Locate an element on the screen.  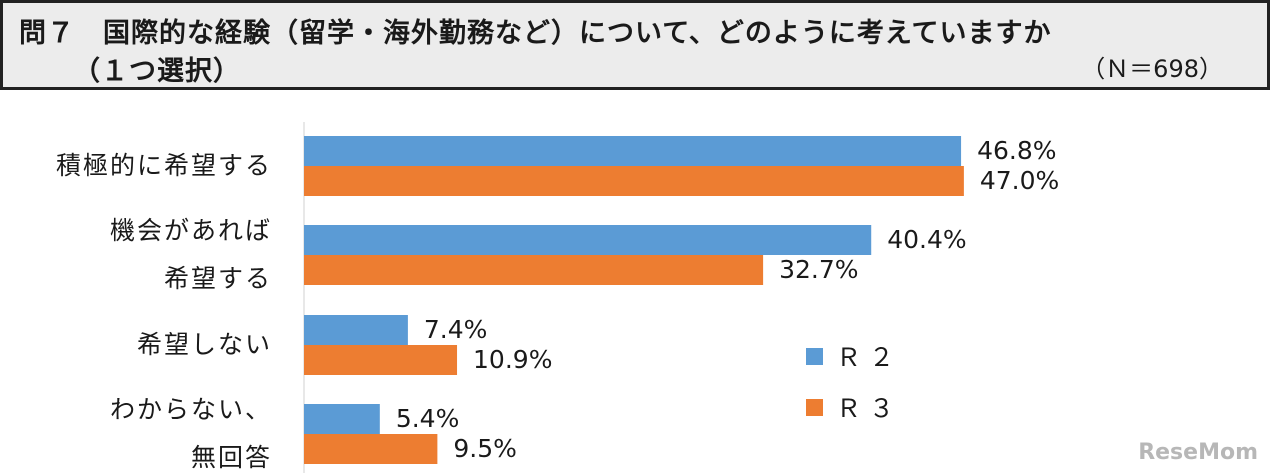
category-label-0-0: 積極的に希望する is located at coordinates (163, 165).